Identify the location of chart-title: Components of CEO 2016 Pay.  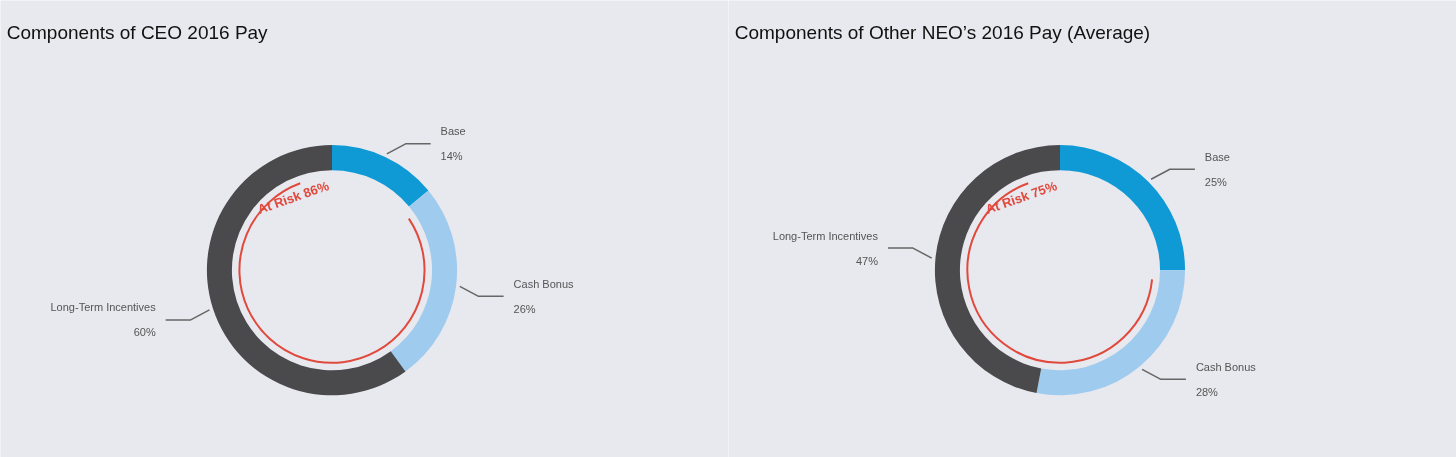
(137, 33).